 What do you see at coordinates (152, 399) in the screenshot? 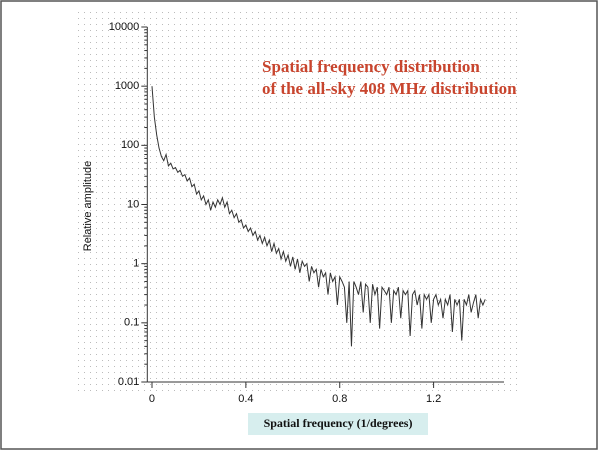
I see `x-tick-label: 0` at bounding box center [152, 399].